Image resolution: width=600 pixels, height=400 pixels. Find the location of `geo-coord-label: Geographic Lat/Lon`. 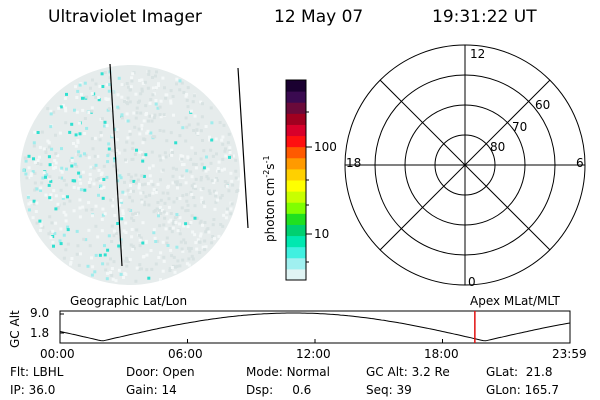

geo-coord-label: Geographic Lat/Lon is located at coordinates (129, 301).